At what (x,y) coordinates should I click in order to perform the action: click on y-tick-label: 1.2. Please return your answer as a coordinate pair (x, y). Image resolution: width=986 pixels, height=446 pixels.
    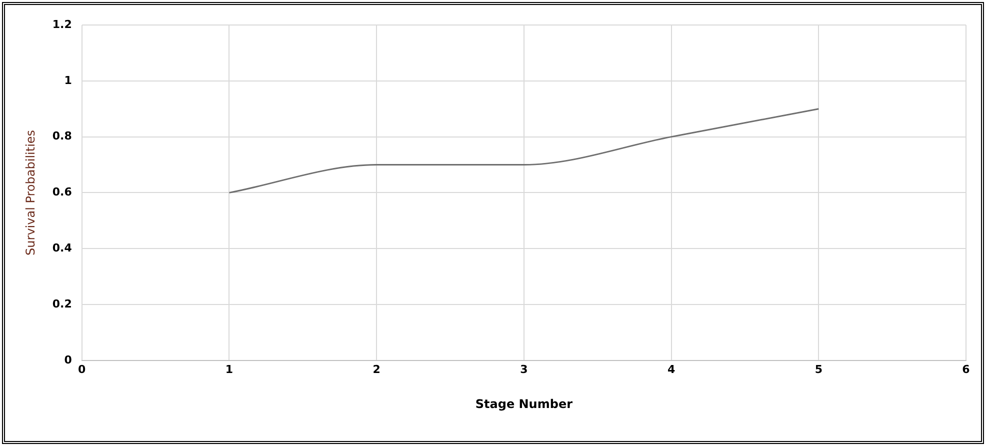
    Looking at the image, I should click on (62, 24).